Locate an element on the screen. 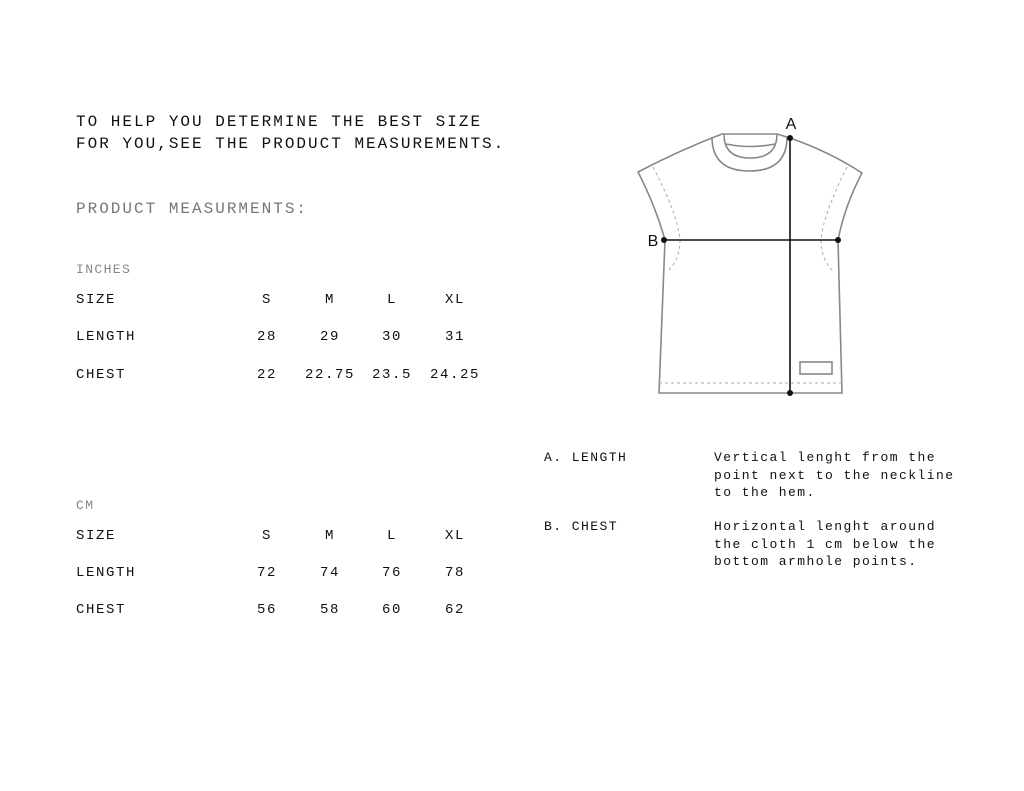 Image resolution: width=1024 pixels, height=791 pixels. point-b-label: B is located at coordinates (653, 241).